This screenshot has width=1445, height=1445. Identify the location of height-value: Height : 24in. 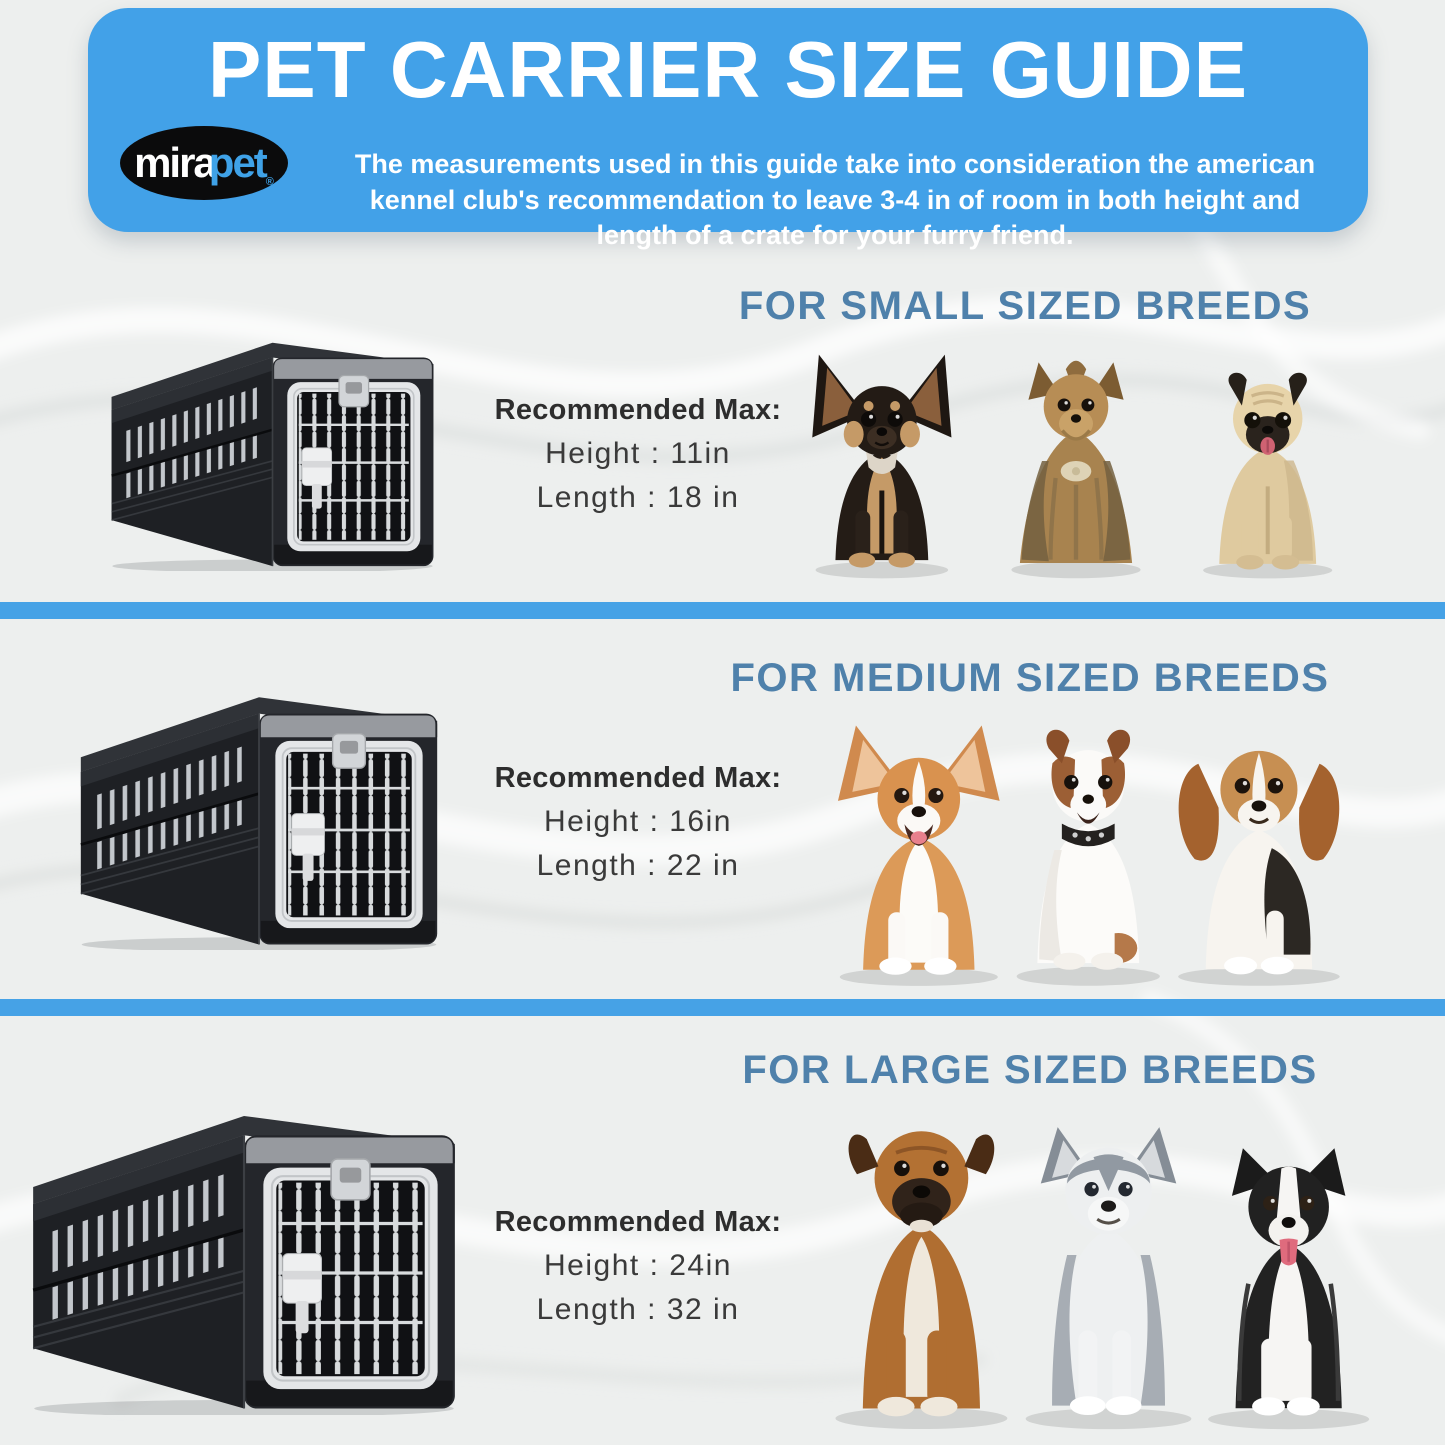
(638, 1265).